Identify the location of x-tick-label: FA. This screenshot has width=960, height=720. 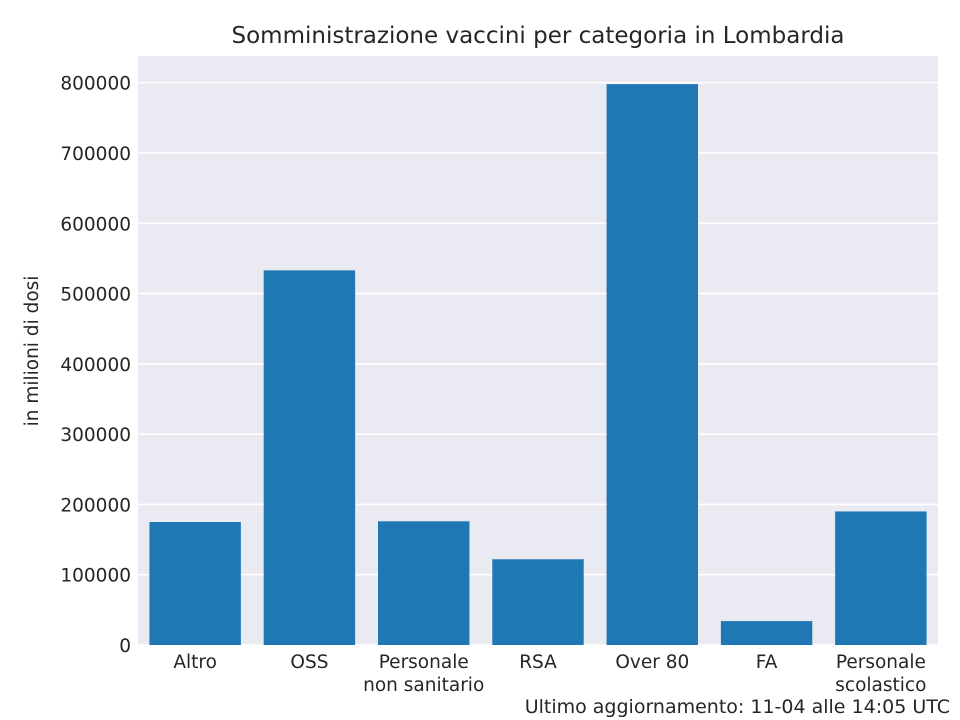
(767, 662).